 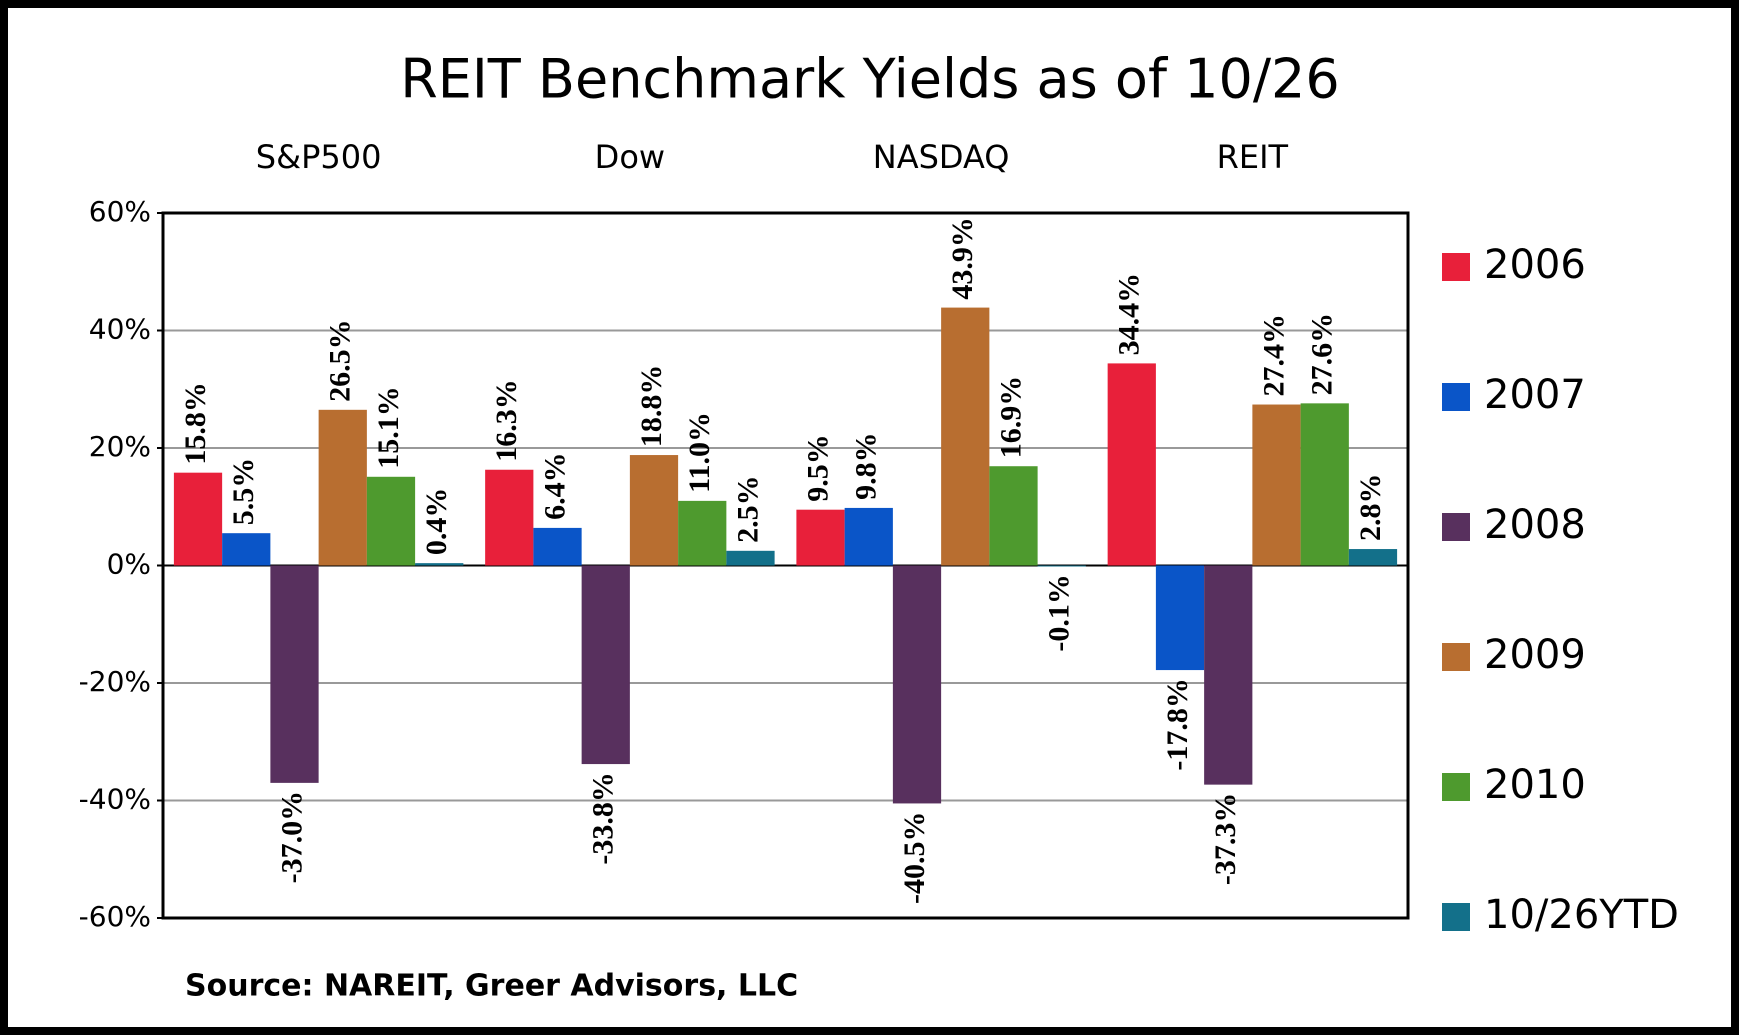 What do you see at coordinates (1535, 525) in the screenshot?
I see `legend-label: 2008` at bounding box center [1535, 525].